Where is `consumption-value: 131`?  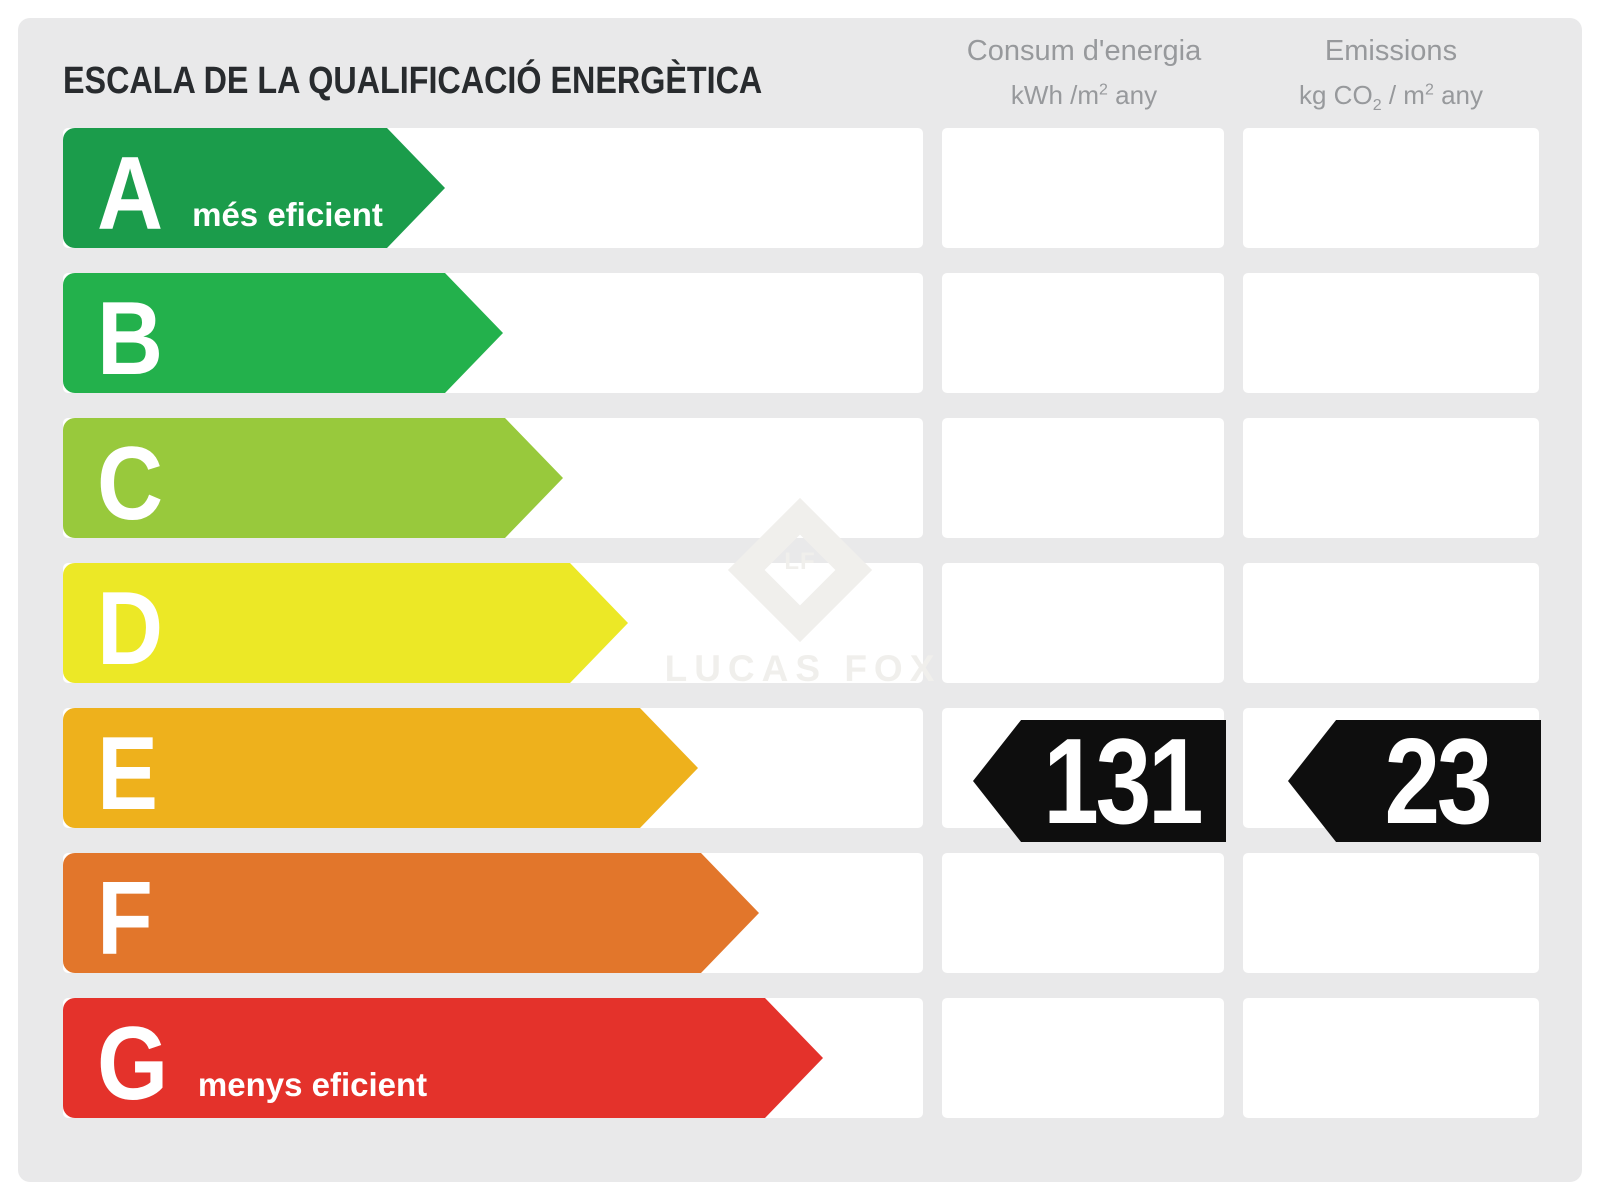
consumption-value: 131 is located at coordinates (1122, 781).